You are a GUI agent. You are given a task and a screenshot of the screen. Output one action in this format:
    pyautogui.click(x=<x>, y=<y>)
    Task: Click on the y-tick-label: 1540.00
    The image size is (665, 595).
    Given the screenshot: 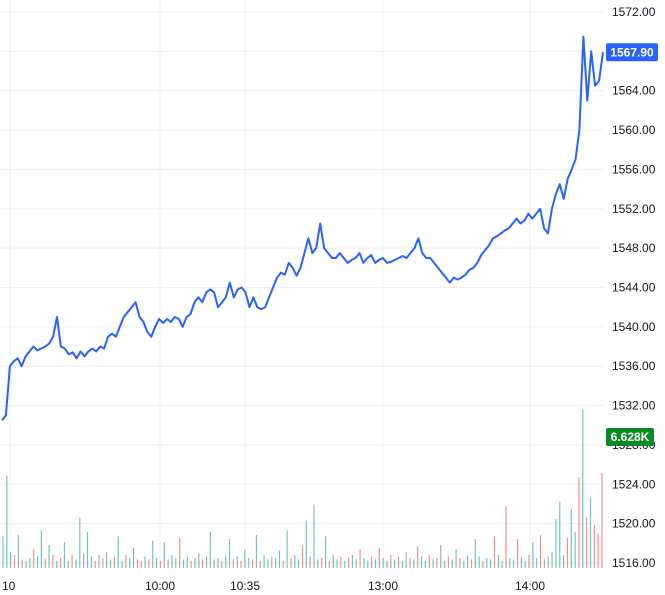 What is the action you would take?
    pyautogui.click(x=634, y=327)
    